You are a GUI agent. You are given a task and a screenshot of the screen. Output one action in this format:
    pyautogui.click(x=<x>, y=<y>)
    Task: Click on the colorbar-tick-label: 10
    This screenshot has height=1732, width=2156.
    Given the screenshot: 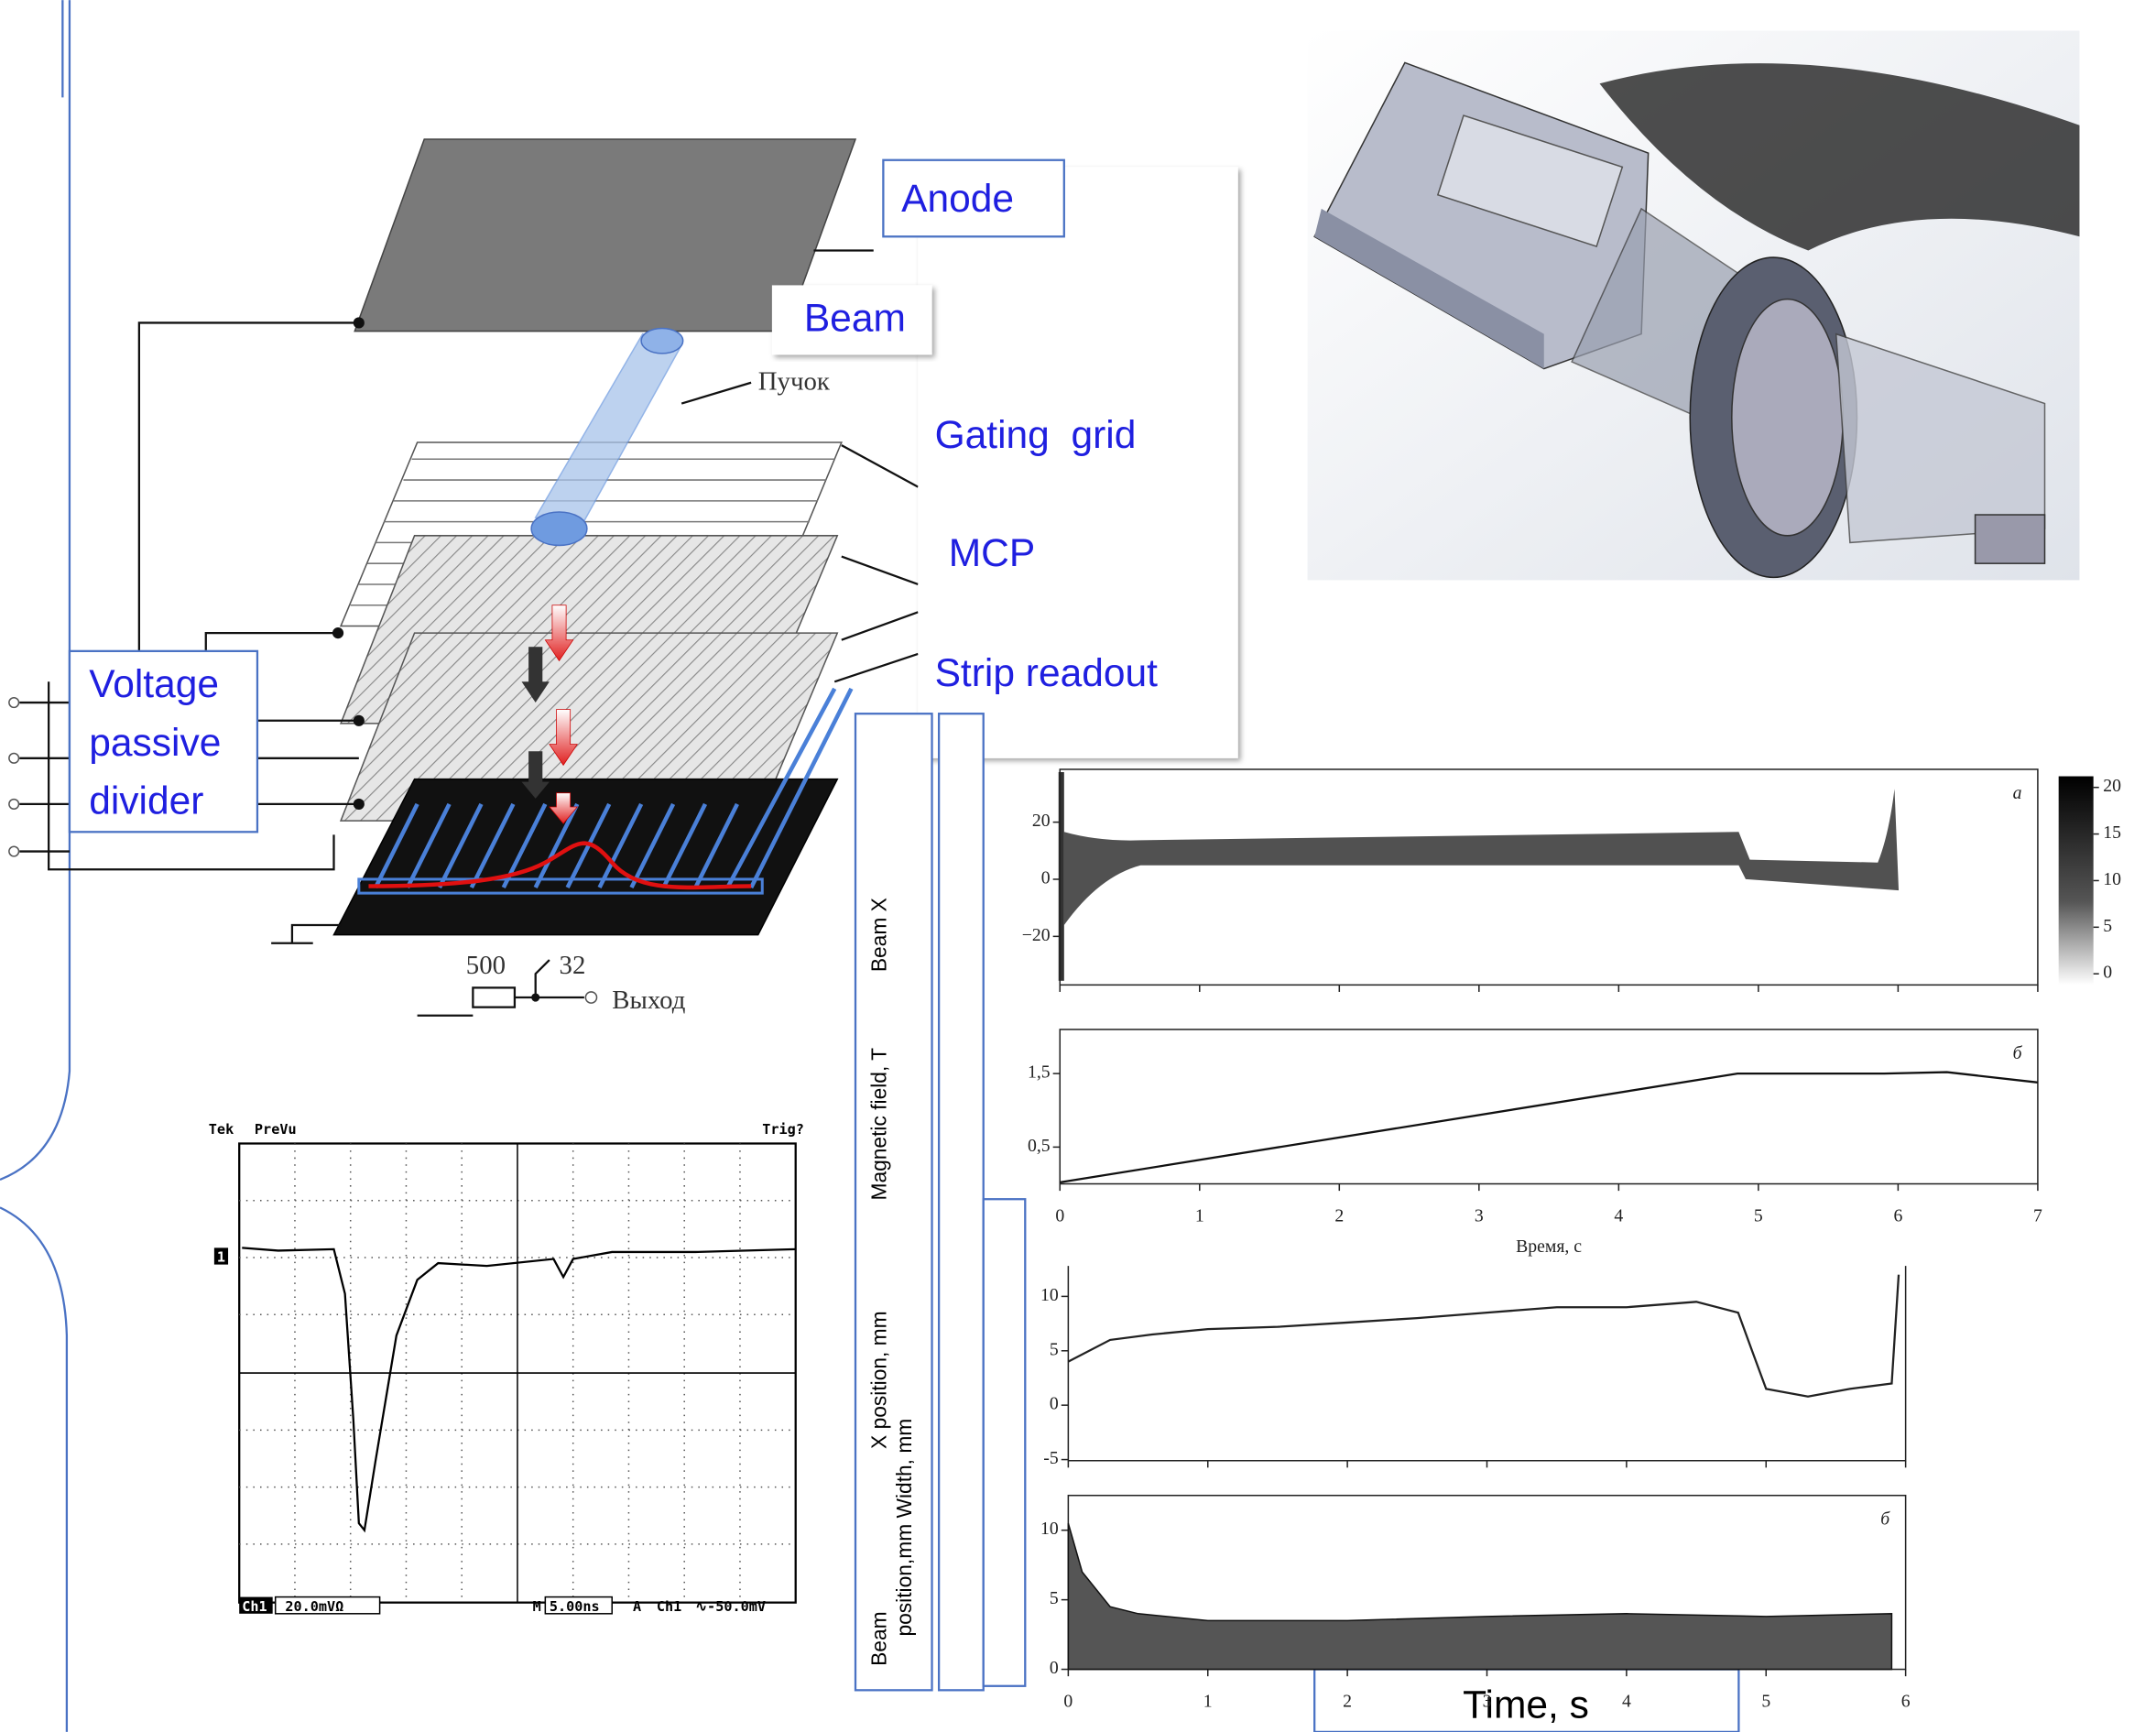 What is the action you would take?
    pyautogui.click(x=2112, y=879)
    